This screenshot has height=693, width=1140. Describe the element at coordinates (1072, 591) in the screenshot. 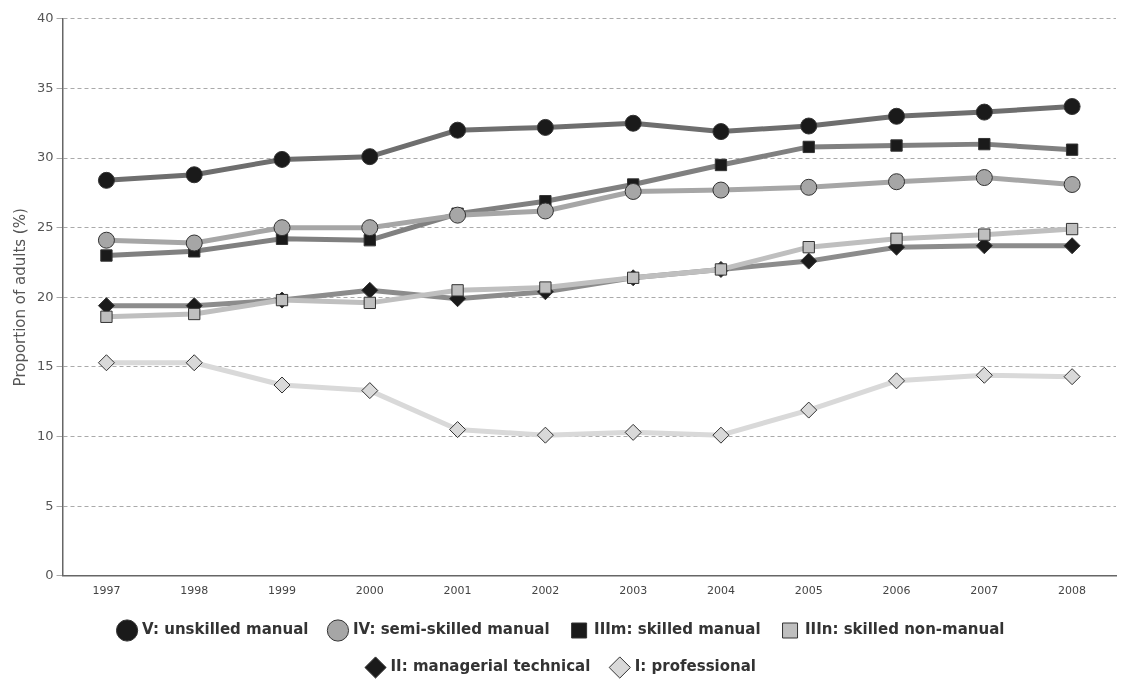

I see `x-tick-label: 2008` at that location.